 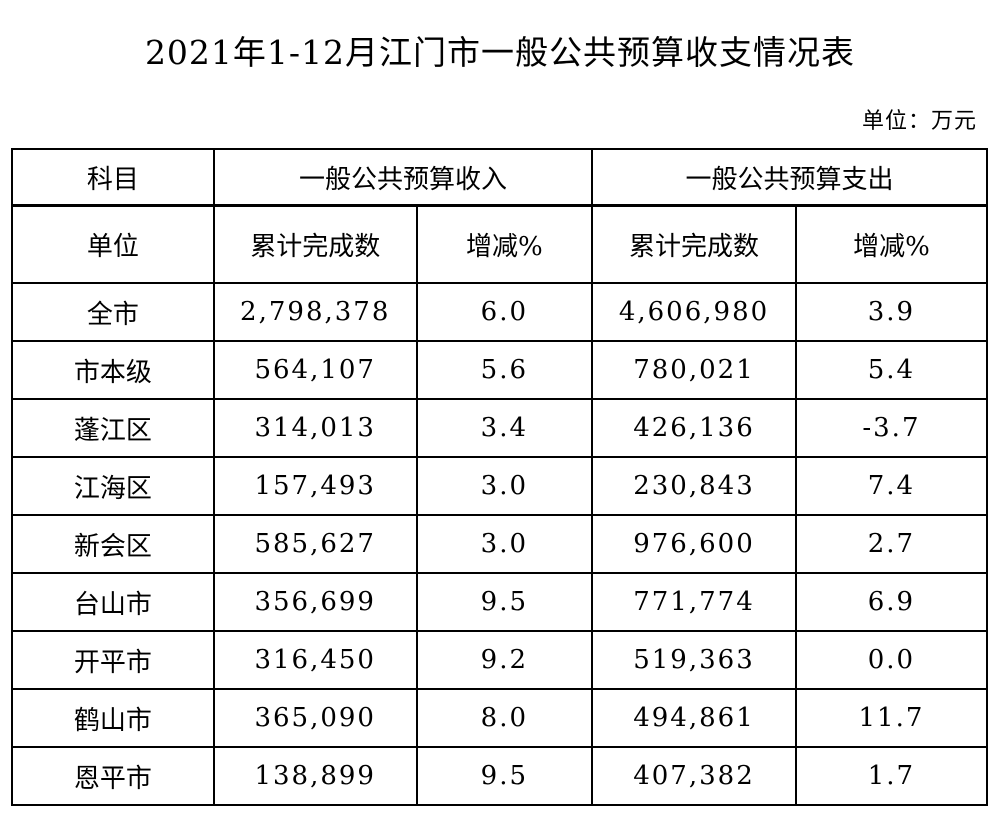 What do you see at coordinates (113, 486) in the screenshot?
I see `region-name: 江海区` at bounding box center [113, 486].